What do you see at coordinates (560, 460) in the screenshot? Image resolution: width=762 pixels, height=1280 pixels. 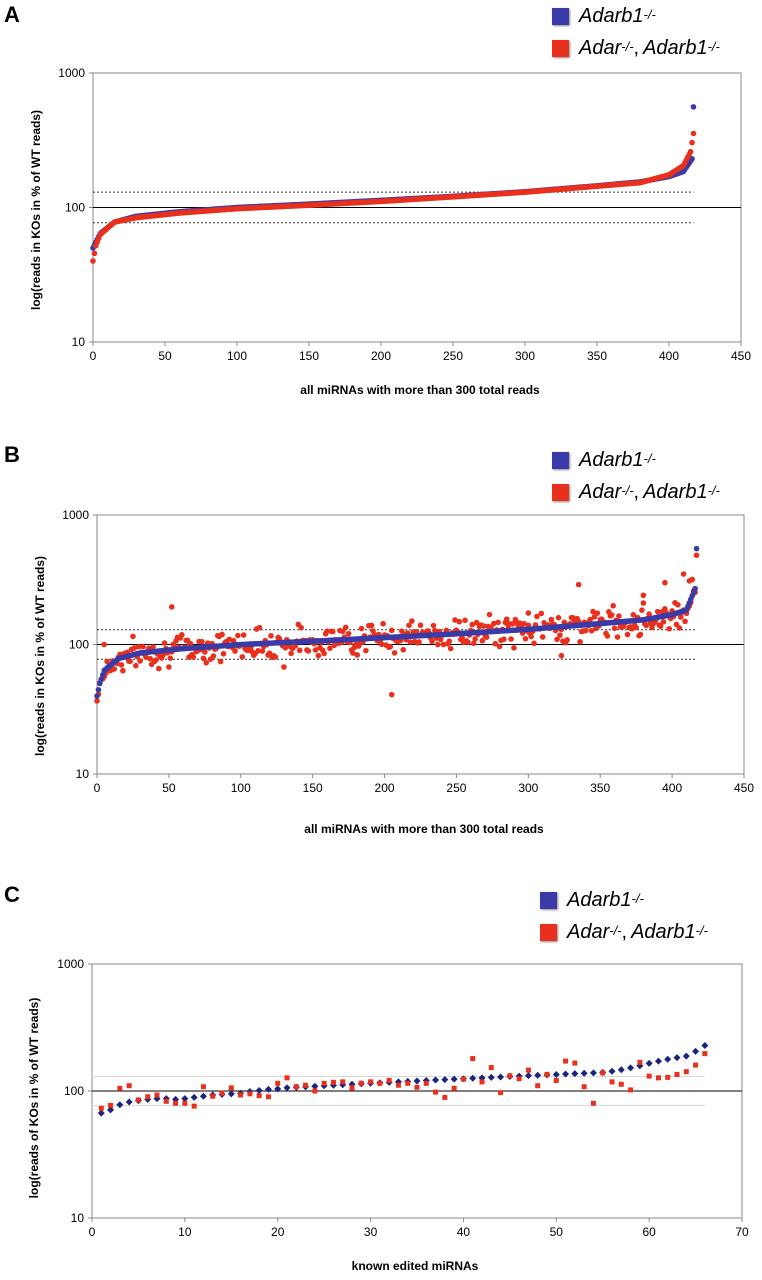 I see `legend-swatch-blue` at bounding box center [560, 460].